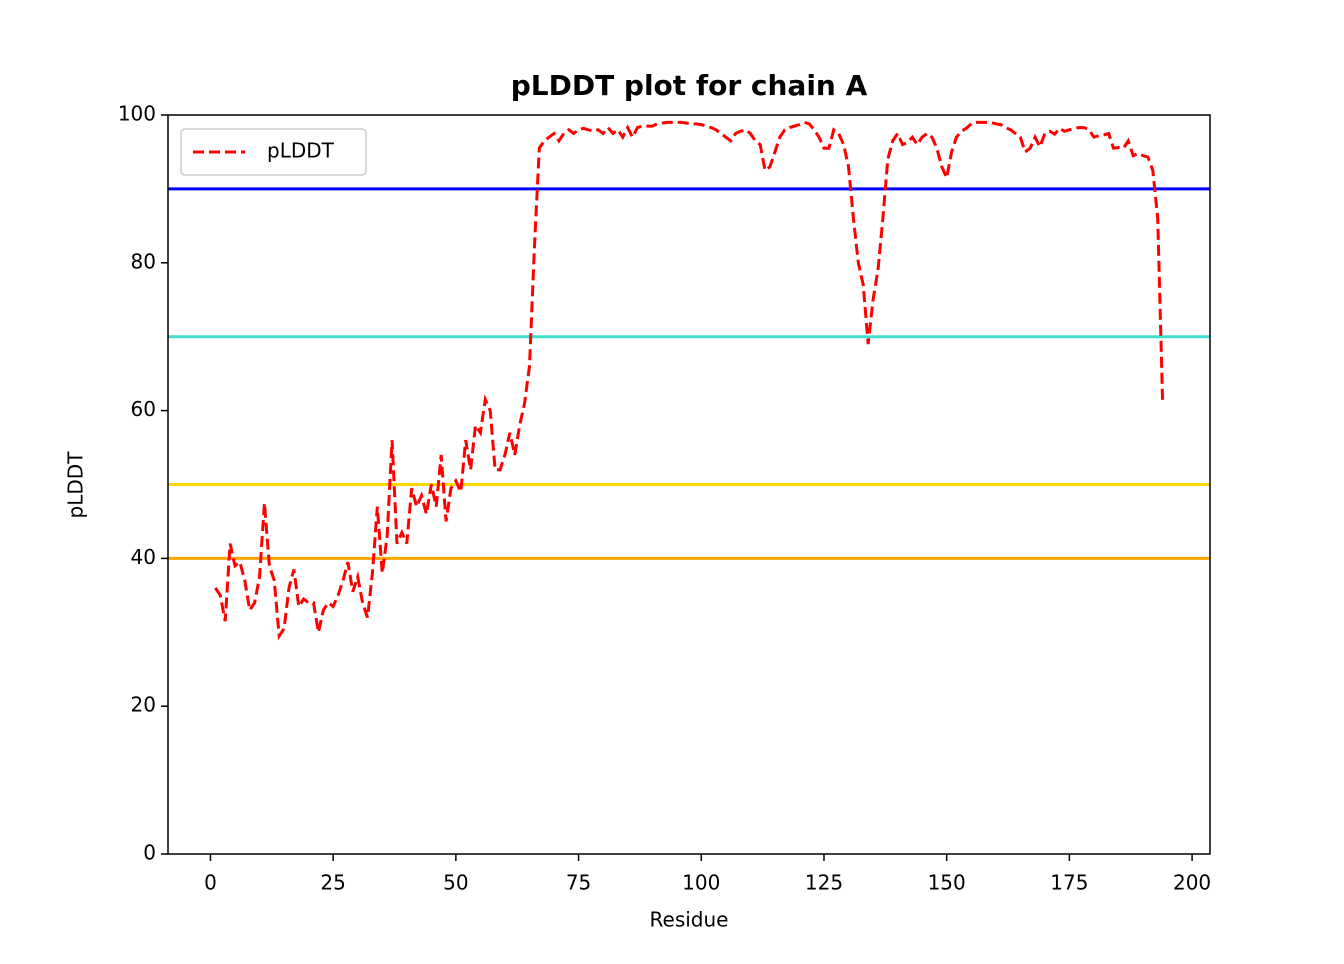 This screenshot has width=1344, height=964. What do you see at coordinates (578, 883) in the screenshot?
I see `x-tick-label: 75` at bounding box center [578, 883].